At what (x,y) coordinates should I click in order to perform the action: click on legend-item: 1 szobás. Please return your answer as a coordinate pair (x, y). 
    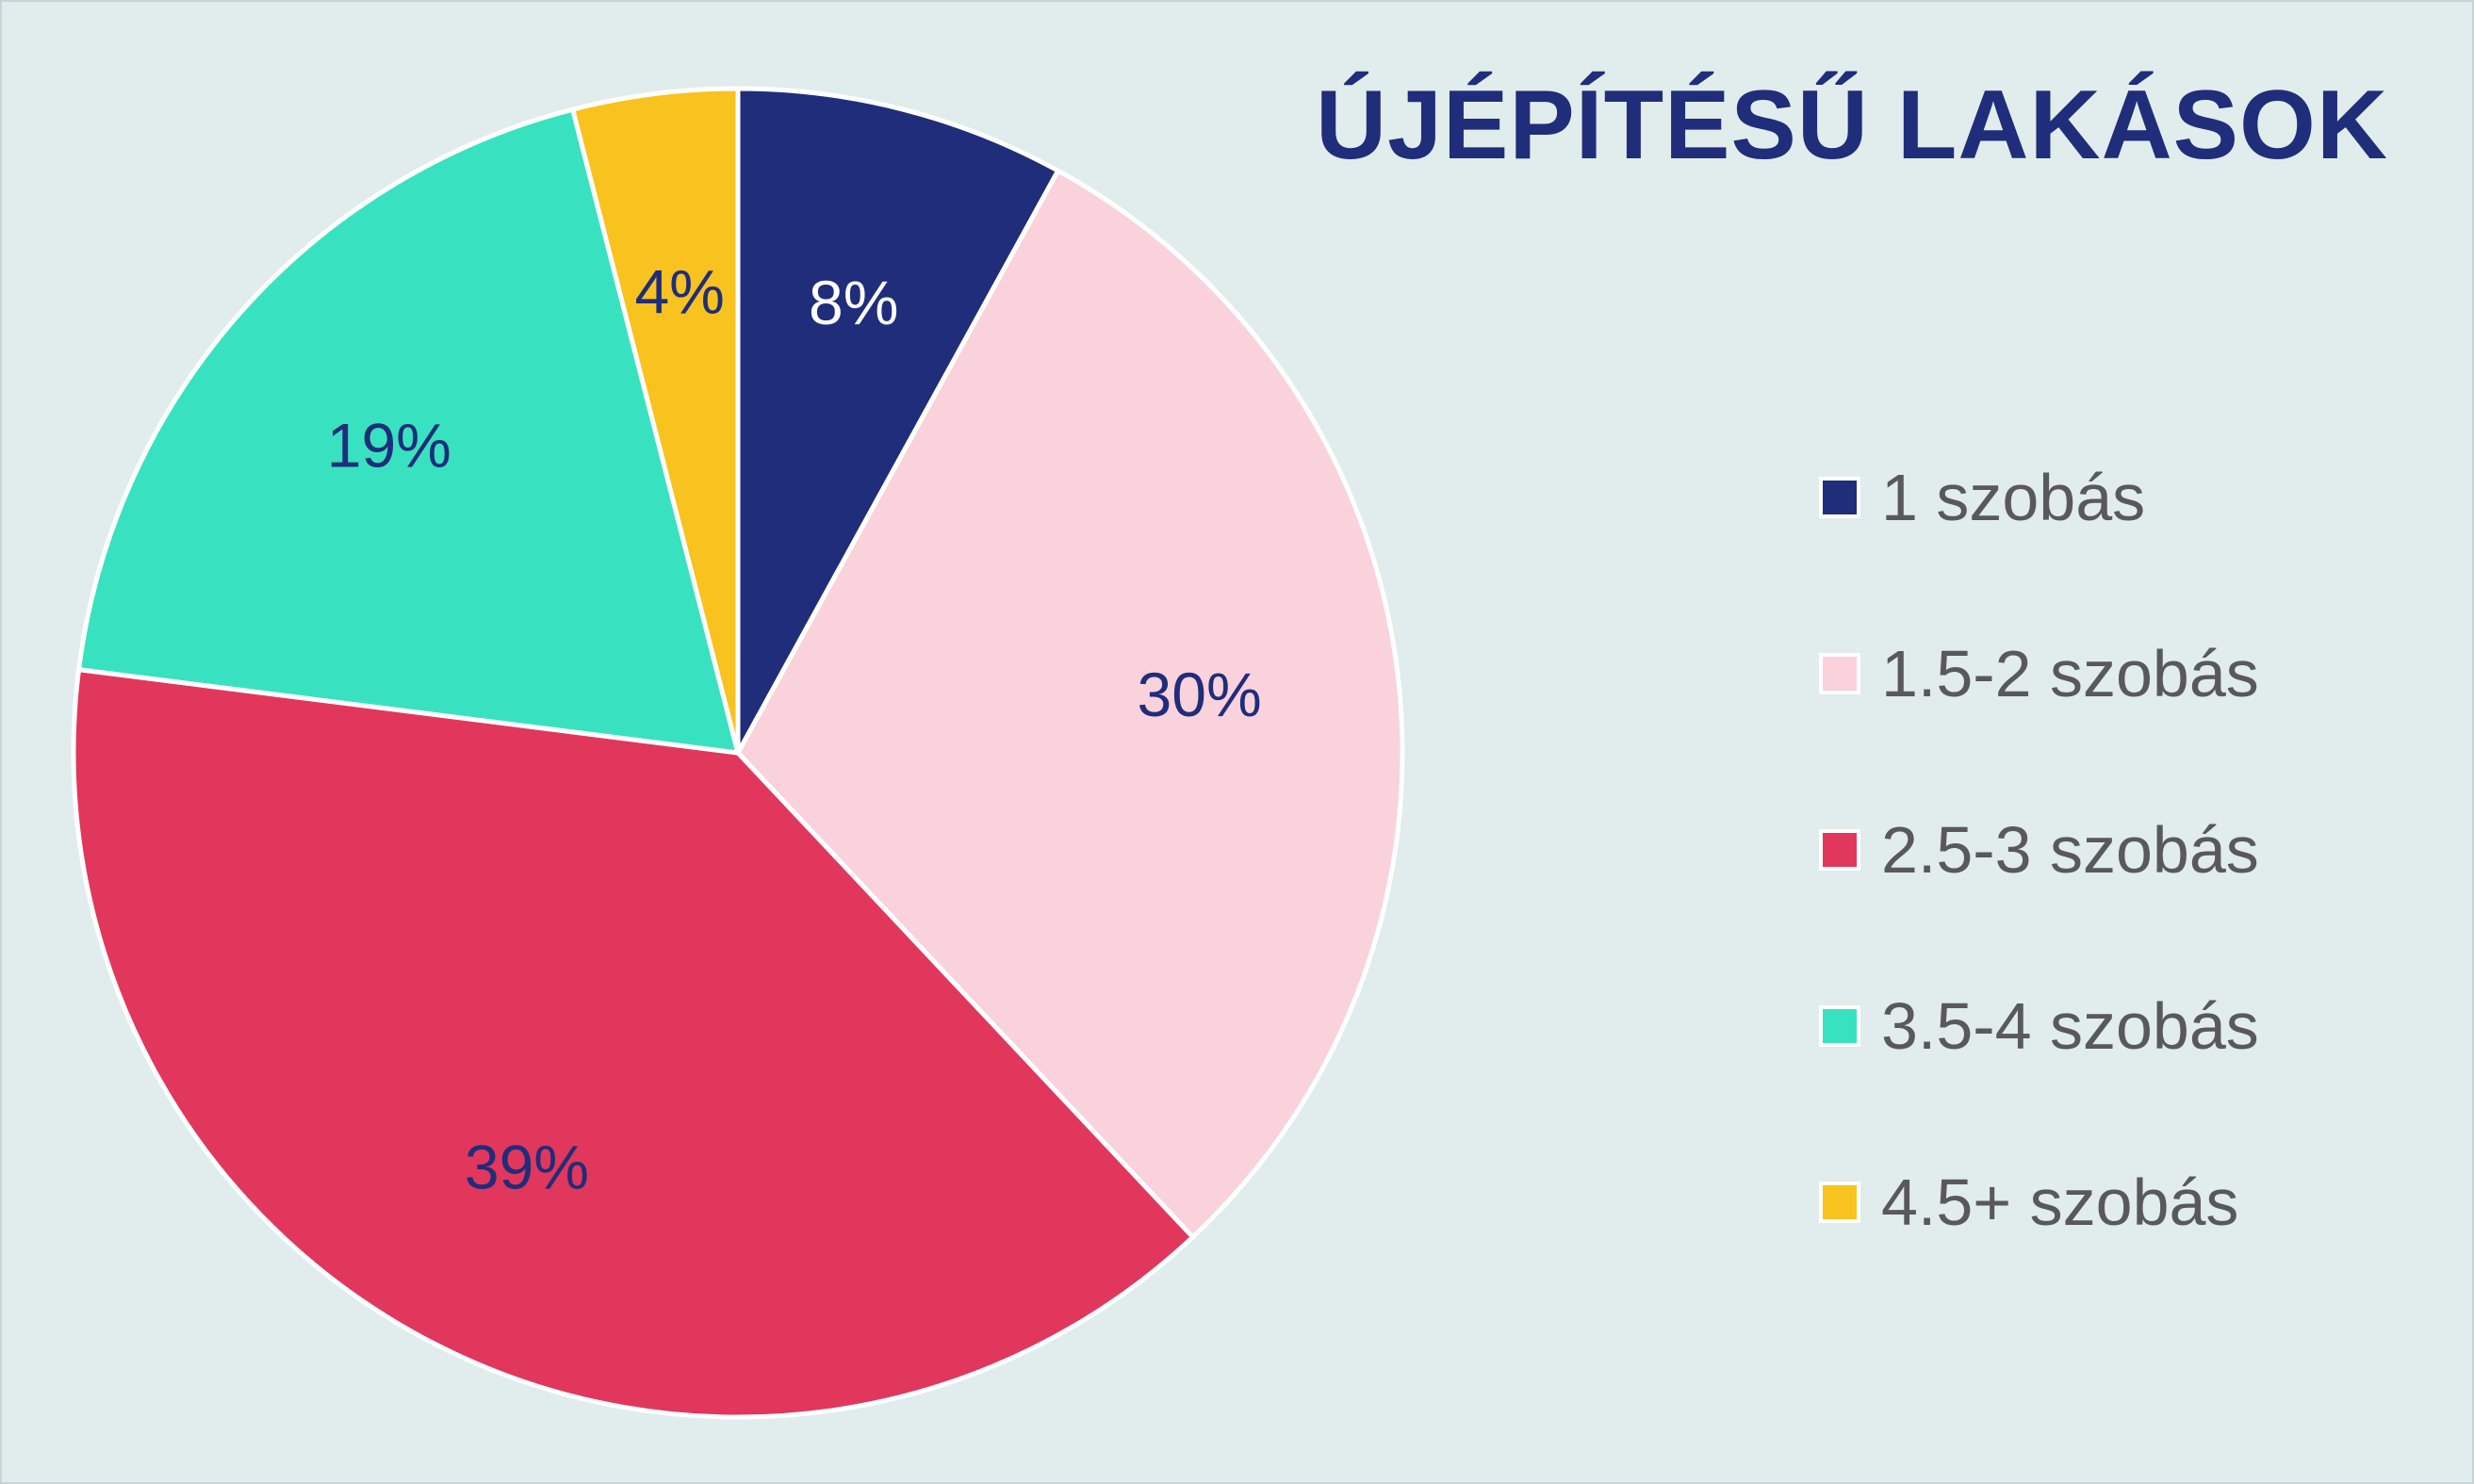
    Looking at the image, I should click on (1982, 497).